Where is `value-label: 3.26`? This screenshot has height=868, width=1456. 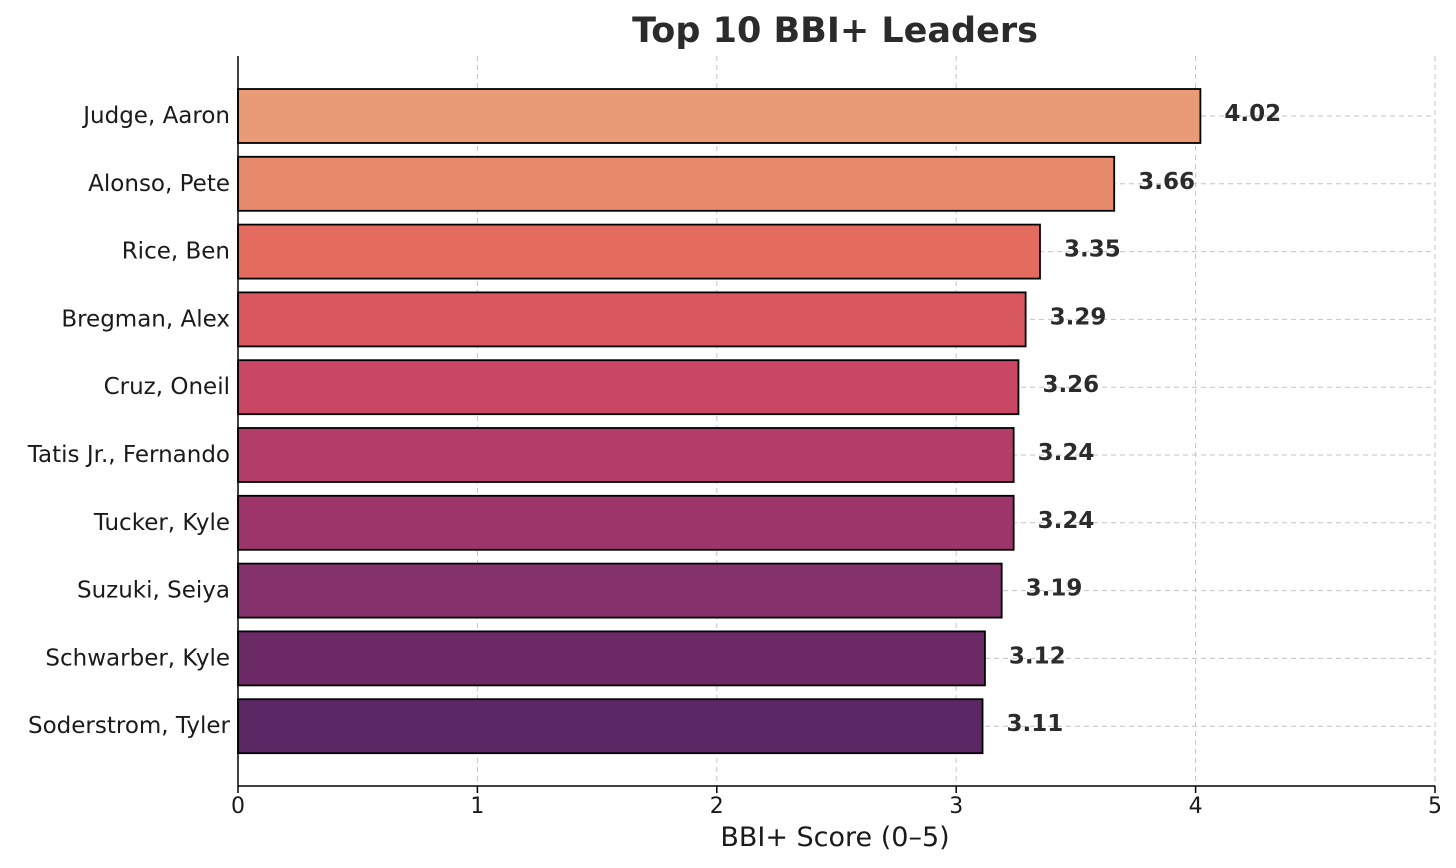
value-label: 3.26 is located at coordinates (1070, 385).